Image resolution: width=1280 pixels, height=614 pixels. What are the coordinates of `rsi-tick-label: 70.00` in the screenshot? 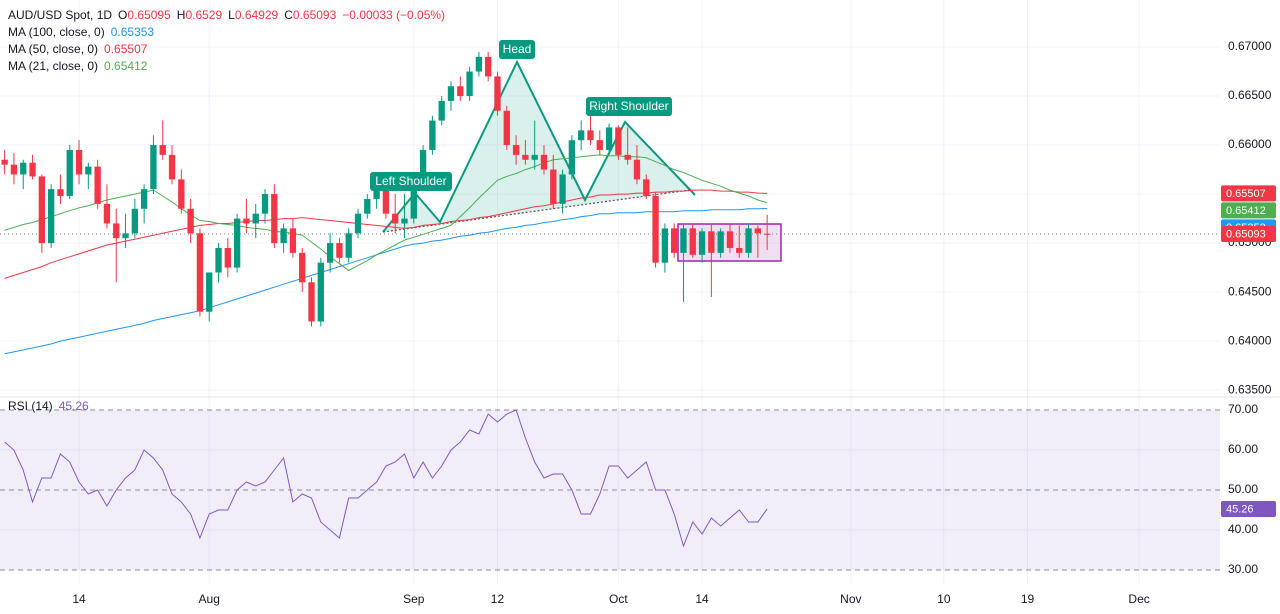 It's located at (1243, 409).